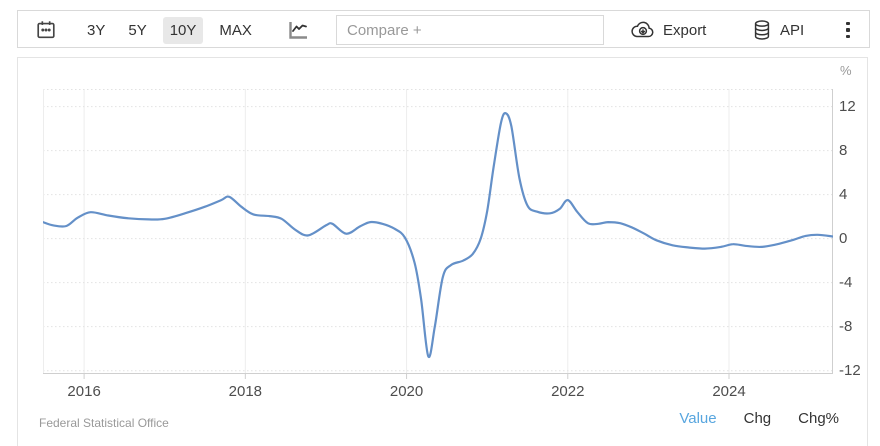 This screenshot has height=446, width=880. What do you see at coordinates (843, 194) in the screenshot?
I see `y-tick-label: 4` at bounding box center [843, 194].